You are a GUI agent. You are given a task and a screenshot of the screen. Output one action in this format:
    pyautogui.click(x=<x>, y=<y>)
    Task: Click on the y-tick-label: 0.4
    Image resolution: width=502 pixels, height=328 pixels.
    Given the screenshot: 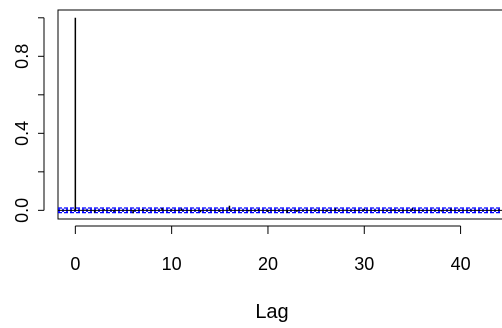 What is the action you would take?
    pyautogui.click(x=22, y=133)
    